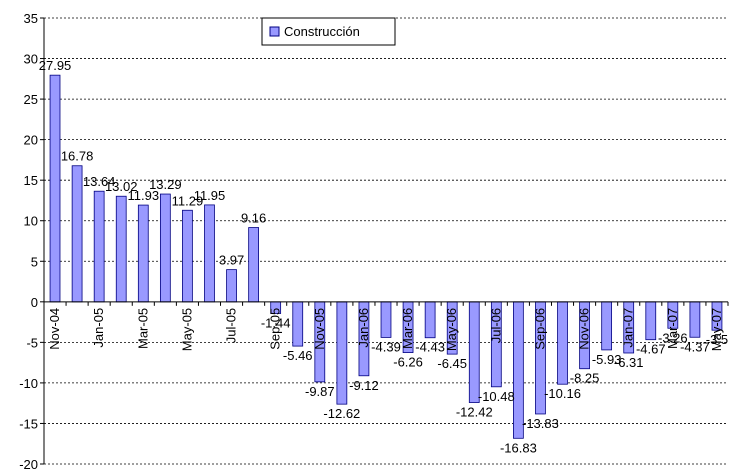 This screenshot has width=733, height=471. I want to click on y-tick-label: 5, so click(34, 261).